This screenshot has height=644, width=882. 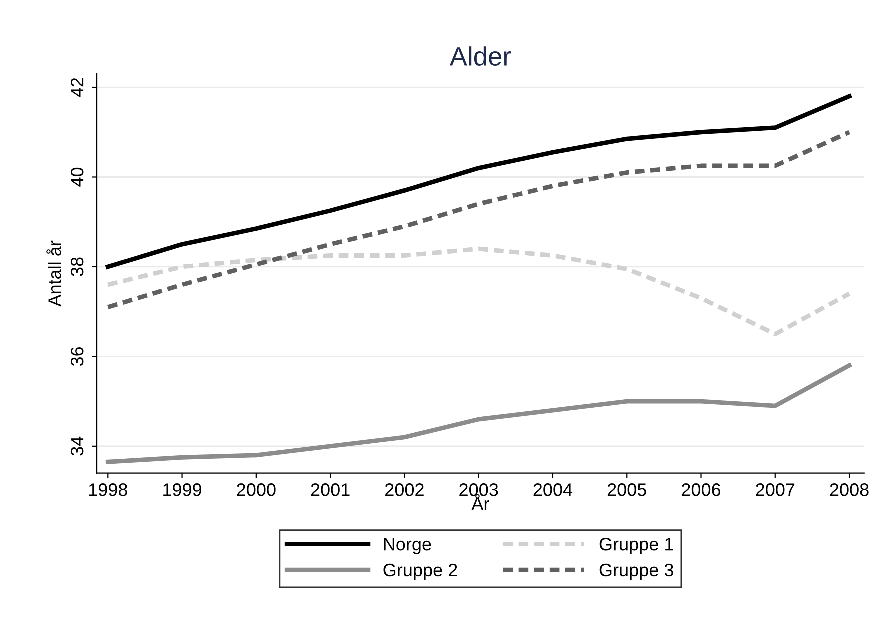 I want to click on x-axis-title: År, so click(x=481, y=502).